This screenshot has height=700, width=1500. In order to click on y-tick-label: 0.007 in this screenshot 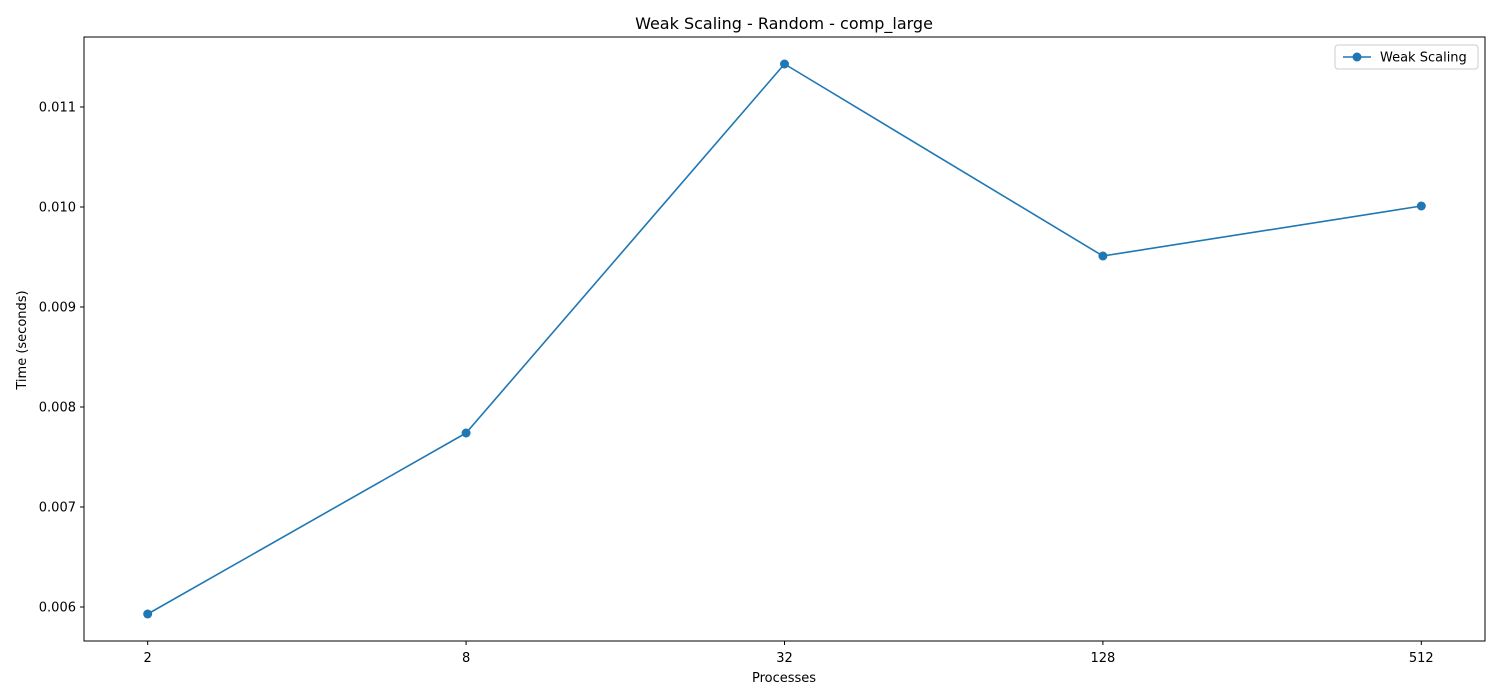, I will do `click(57, 508)`.